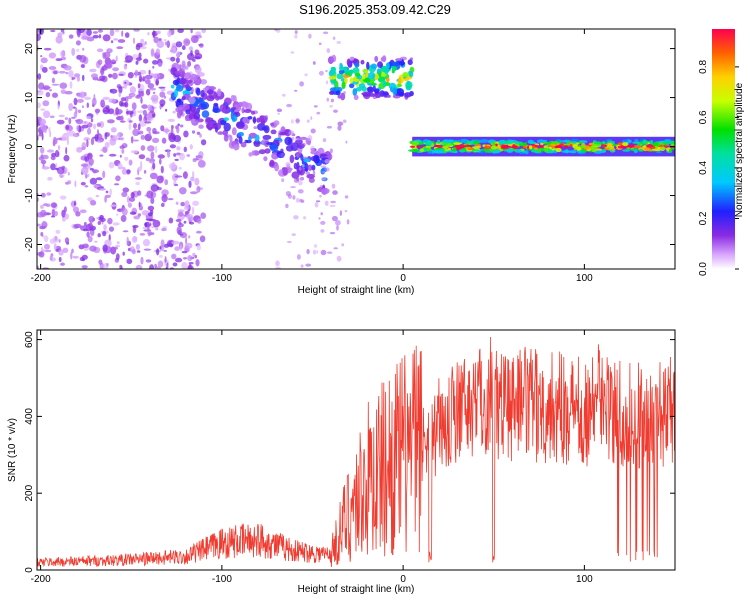 This screenshot has height=600, width=750. I want to click on spectrogram-x-label: Height of straight line (km), so click(356, 290).